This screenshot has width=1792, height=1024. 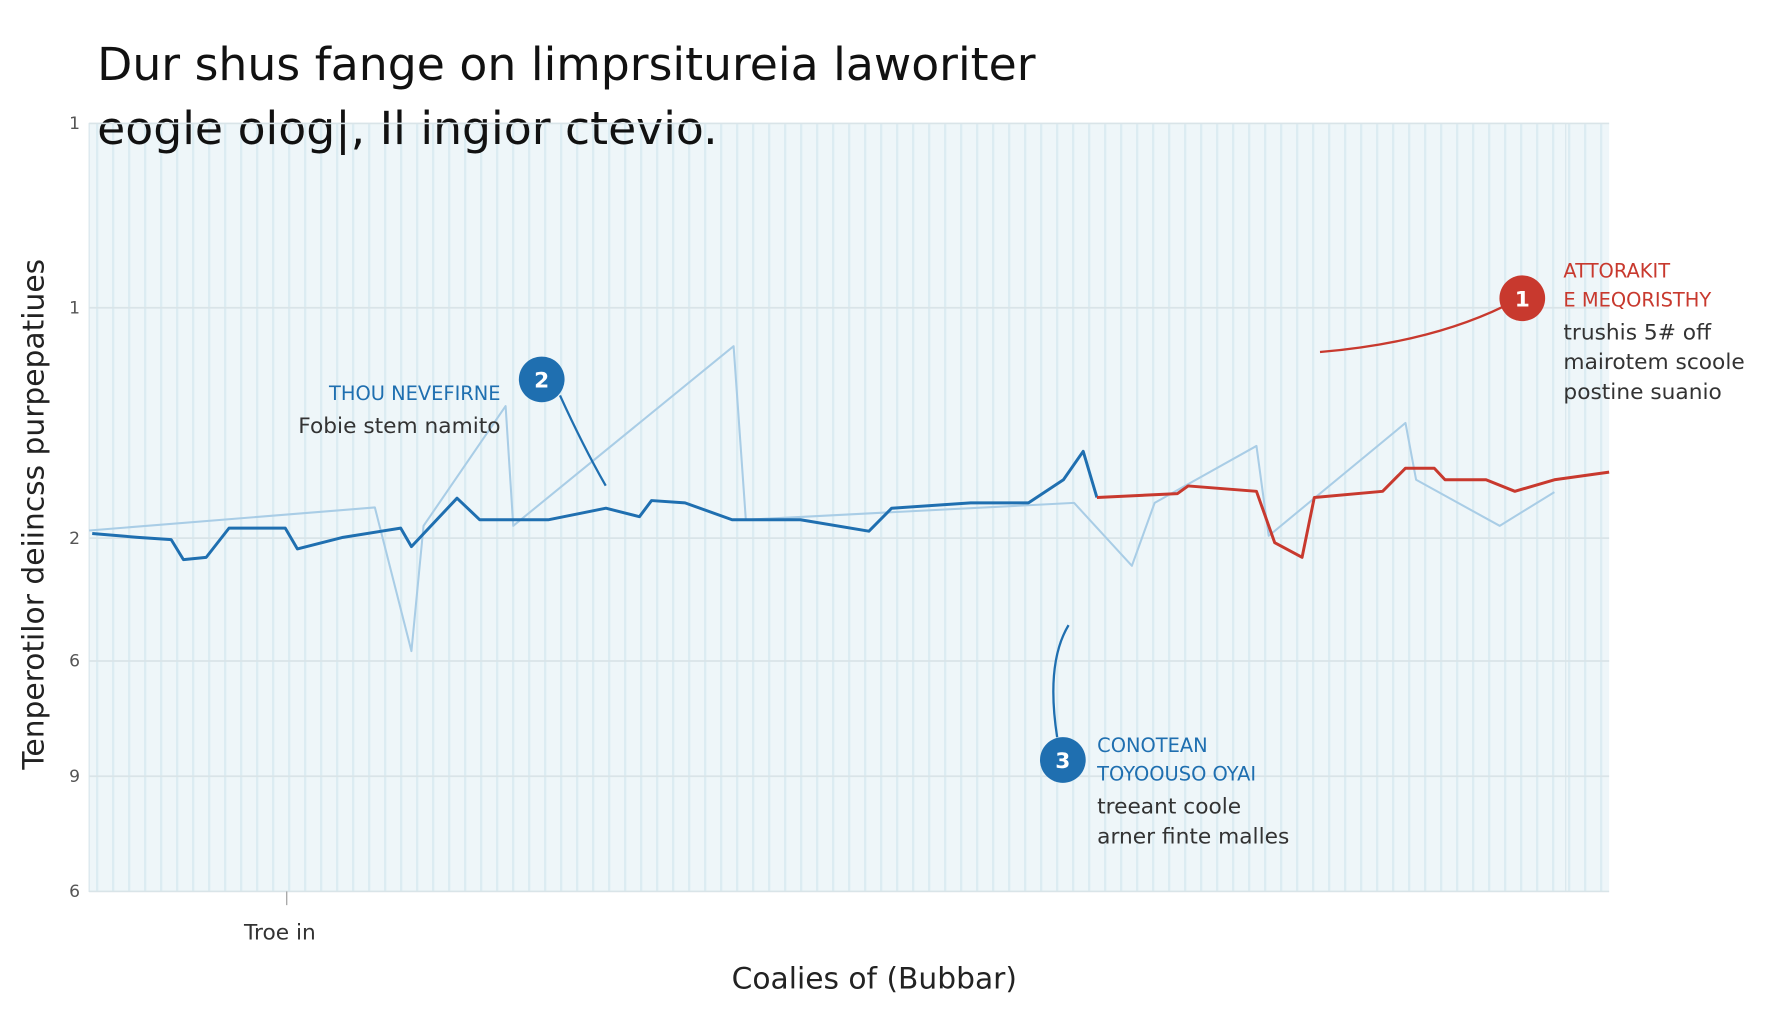 I want to click on x-axis-label: Coalies of (Bubbar), so click(x=874, y=979).